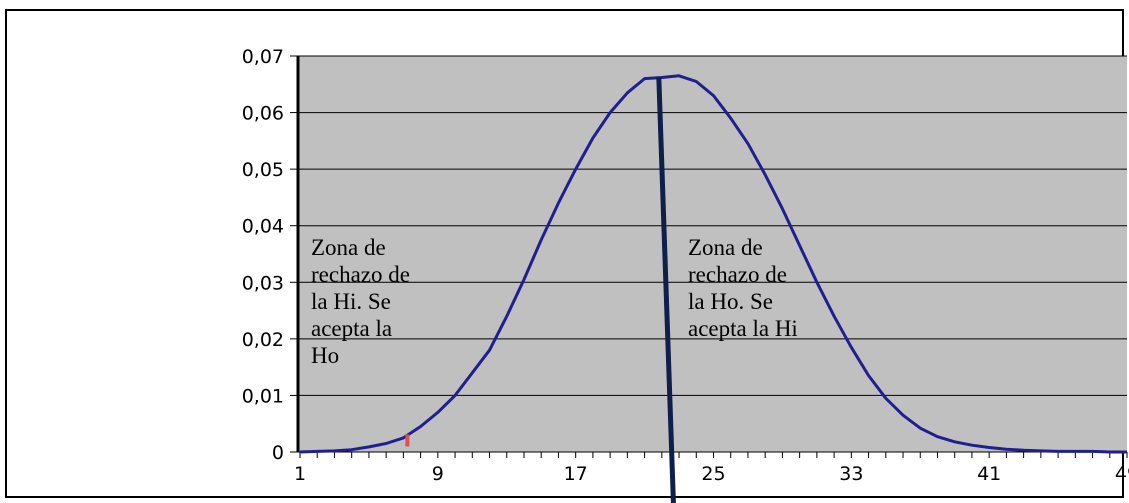 The width and height of the screenshot is (1129, 503). Describe the element at coordinates (263, 396) in the screenshot. I see `y-tick-label: 0,01` at that location.